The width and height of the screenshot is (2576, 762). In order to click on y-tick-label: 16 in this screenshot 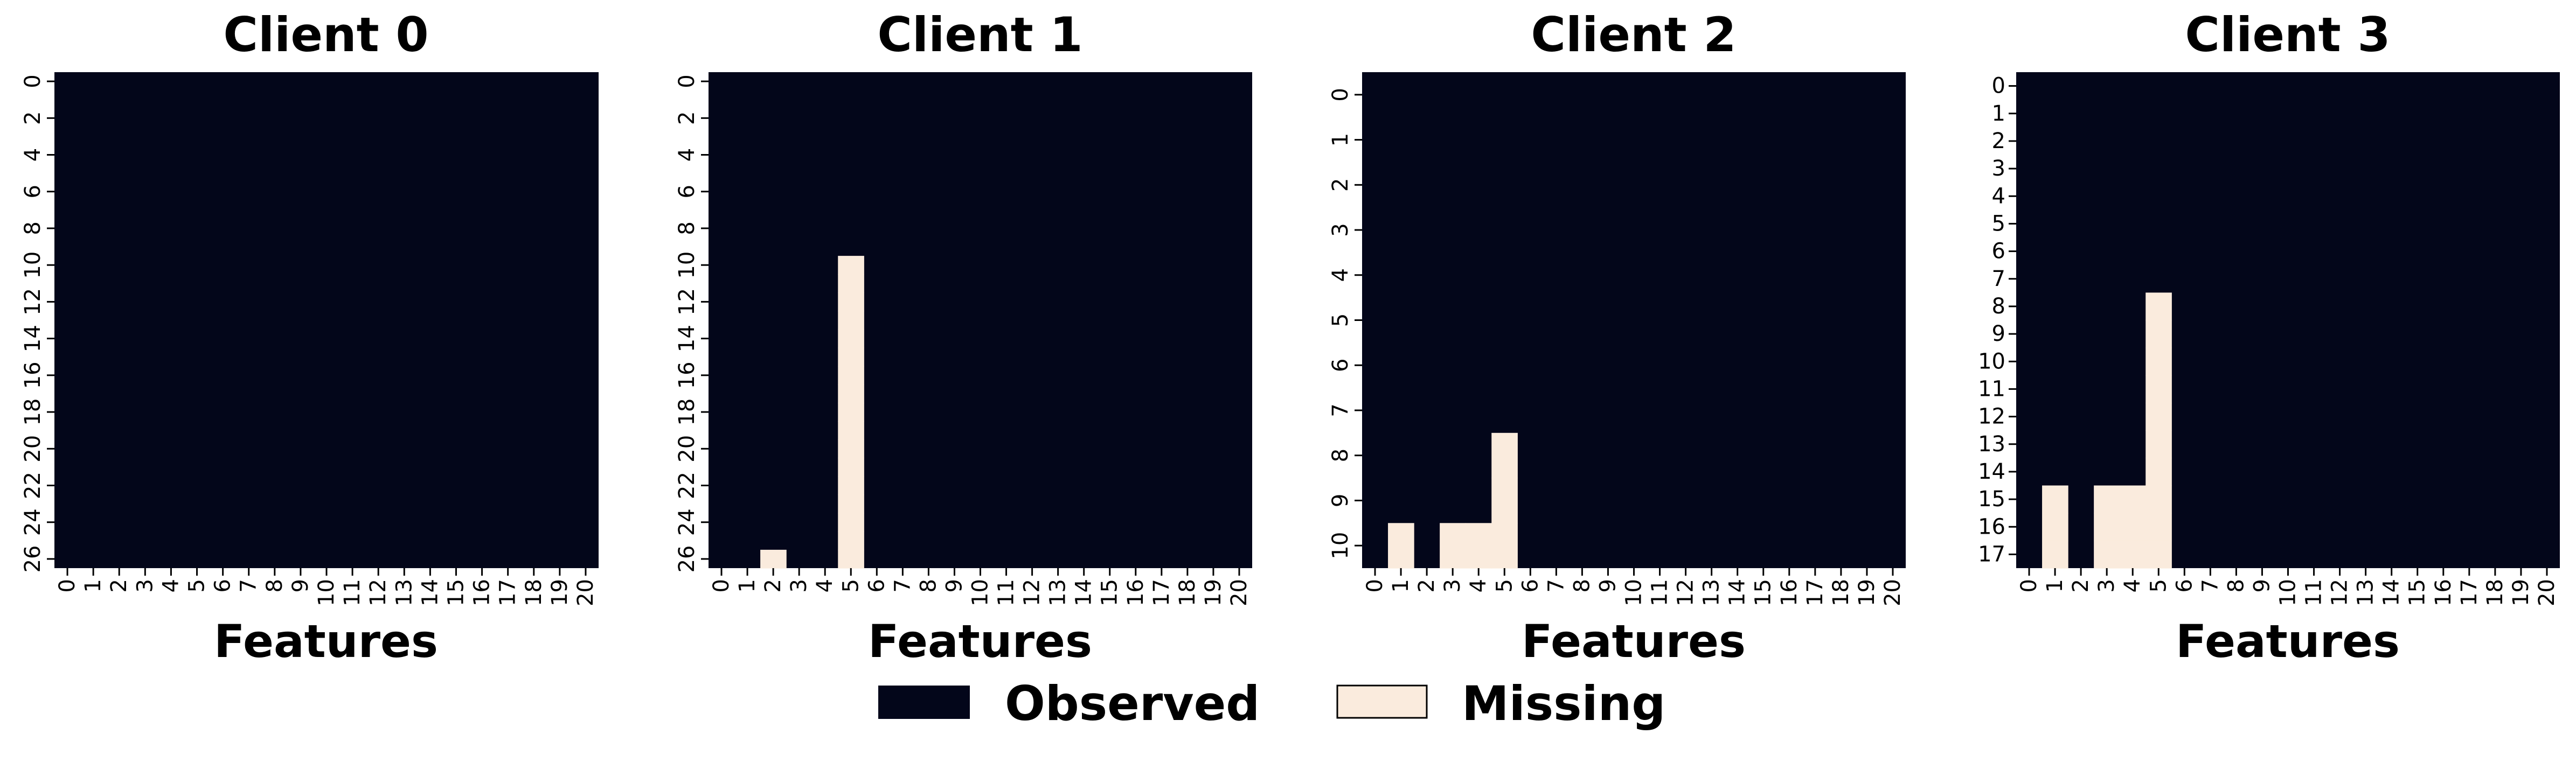, I will do `click(32, 375)`.